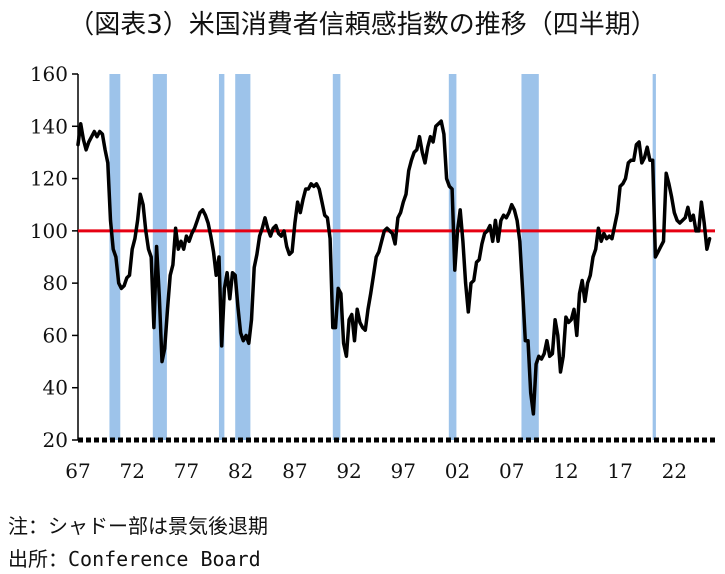 This screenshot has width=725, height=574. What do you see at coordinates (55, 440) in the screenshot?
I see `y-tick-label-20: 20` at bounding box center [55, 440].